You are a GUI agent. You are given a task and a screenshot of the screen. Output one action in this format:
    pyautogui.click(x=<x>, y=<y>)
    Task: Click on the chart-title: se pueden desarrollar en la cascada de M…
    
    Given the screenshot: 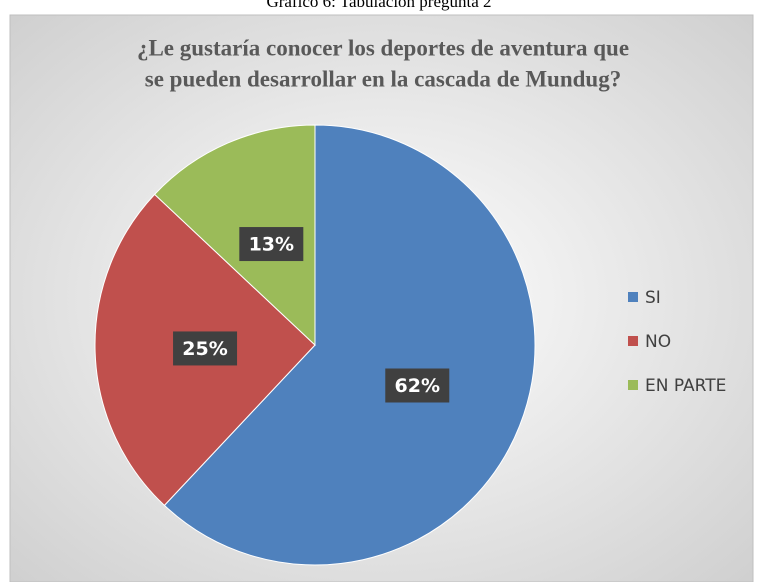 What is the action you would take?
    pyautogui.click(x=383, y=78)
    